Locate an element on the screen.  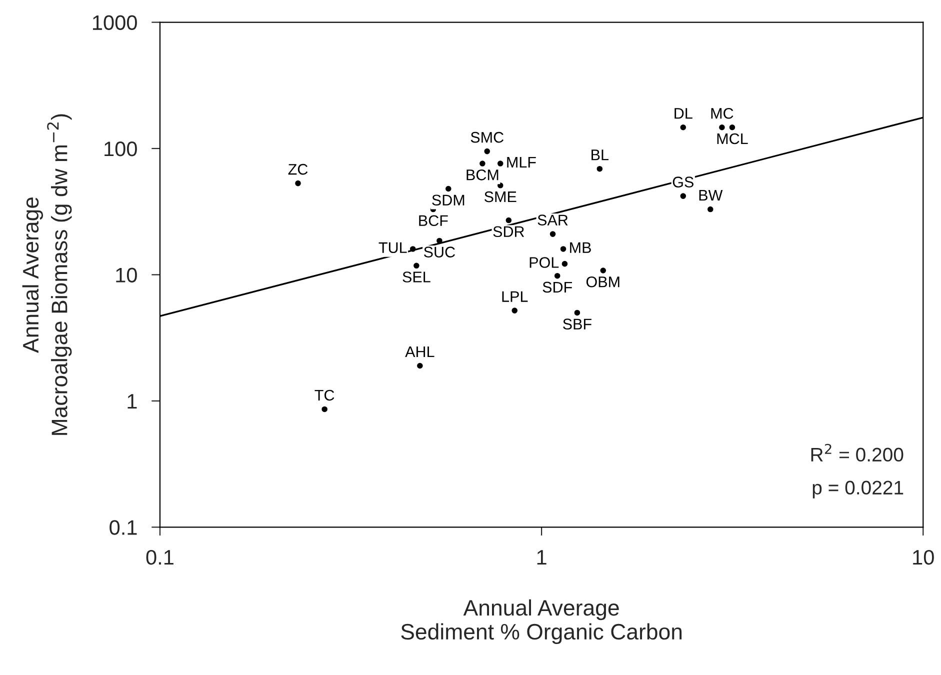
data-label: DL is located at coordinates (683, 113).